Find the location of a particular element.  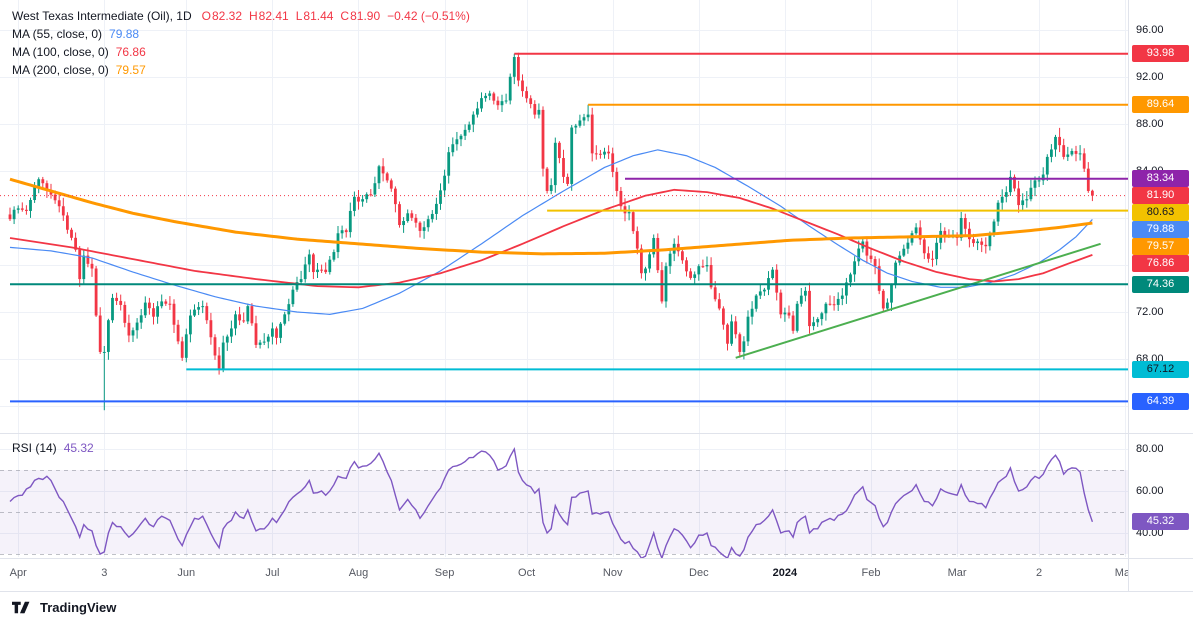

time-axis-label: Aug is located at coordinates (358, 573).